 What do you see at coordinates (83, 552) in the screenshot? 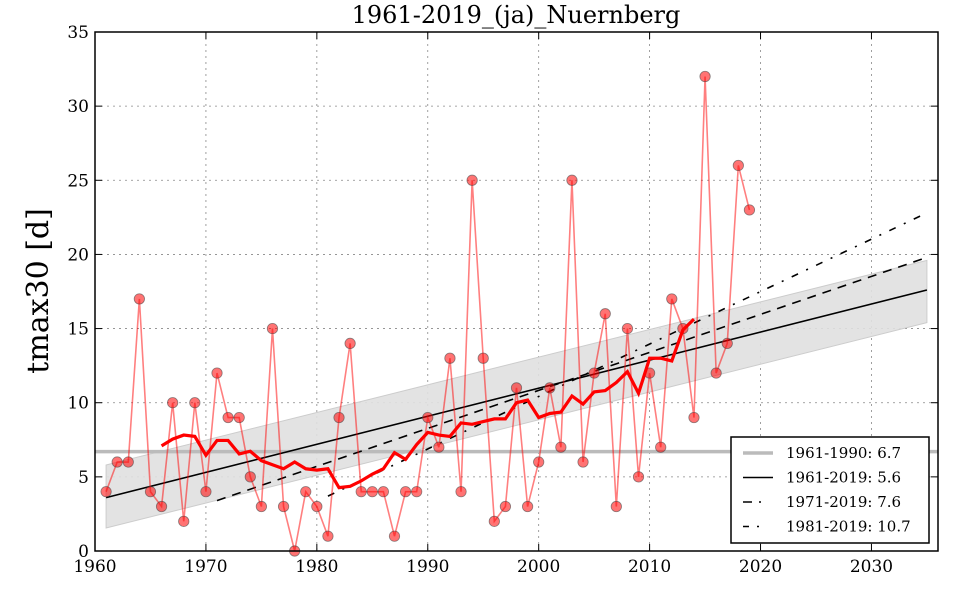
I see `y-tick-label: 0` at bounding box center [83, 552].